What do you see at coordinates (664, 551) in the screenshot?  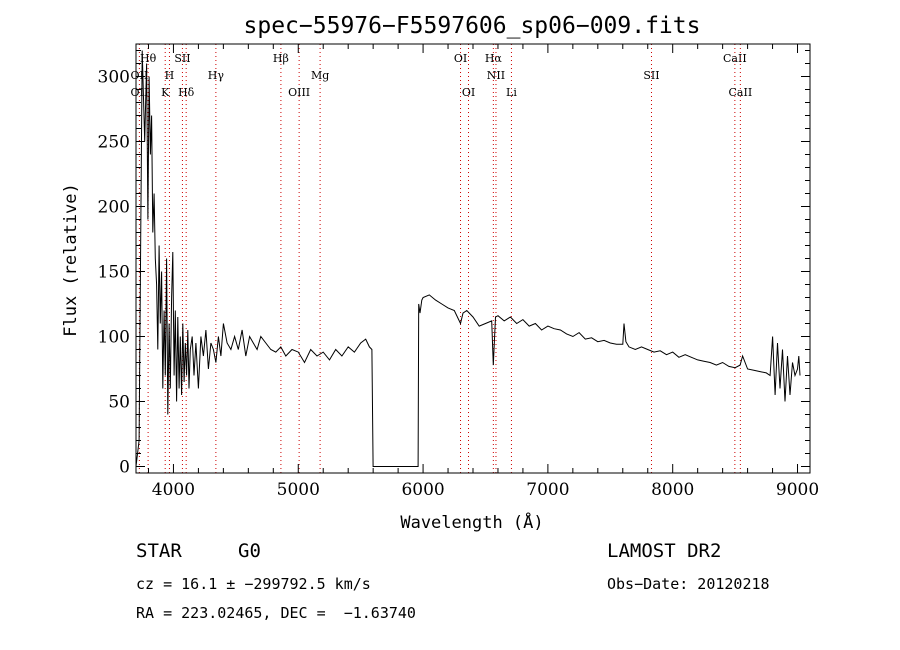 I see `survey-name: LAMOST DR2` at bounding box center [664, 551].